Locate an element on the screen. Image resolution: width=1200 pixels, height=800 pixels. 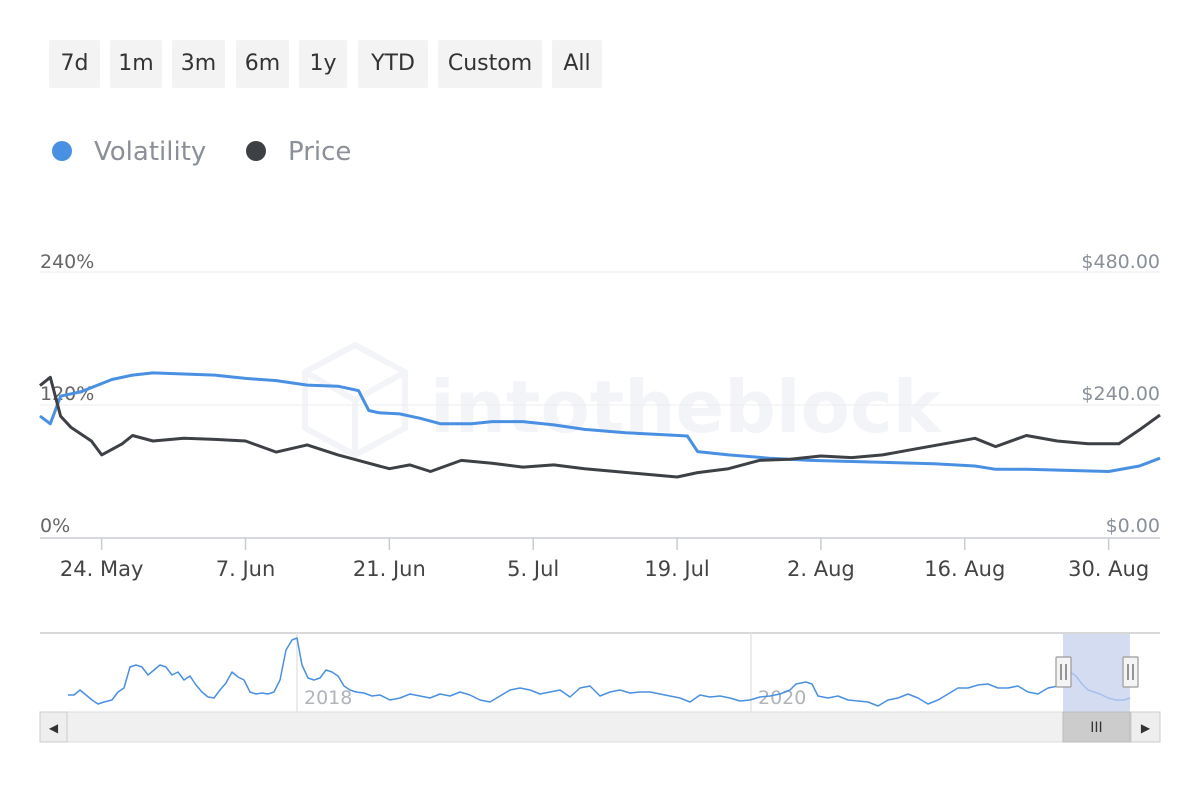
y-left-tick-0: 0% is located at coordinates (55, 526).